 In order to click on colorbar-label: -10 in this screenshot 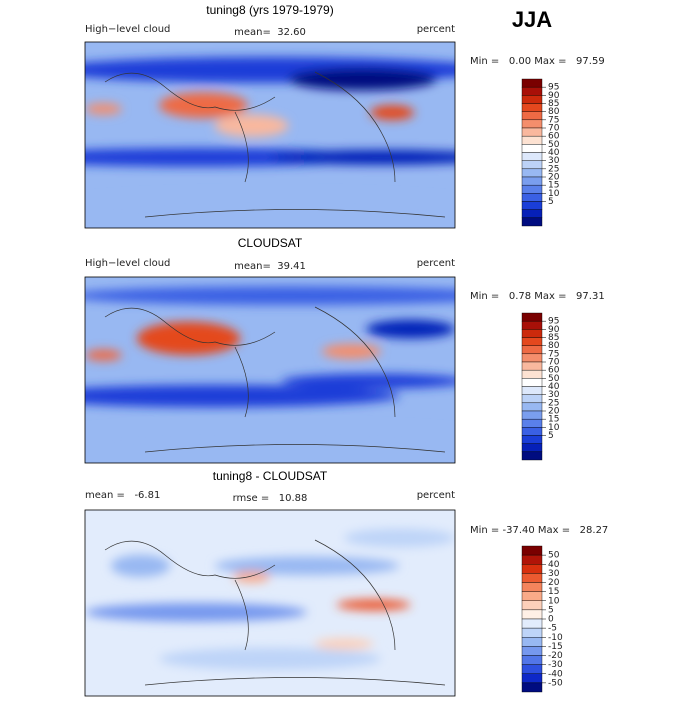, I will do `click(555, 638)`.